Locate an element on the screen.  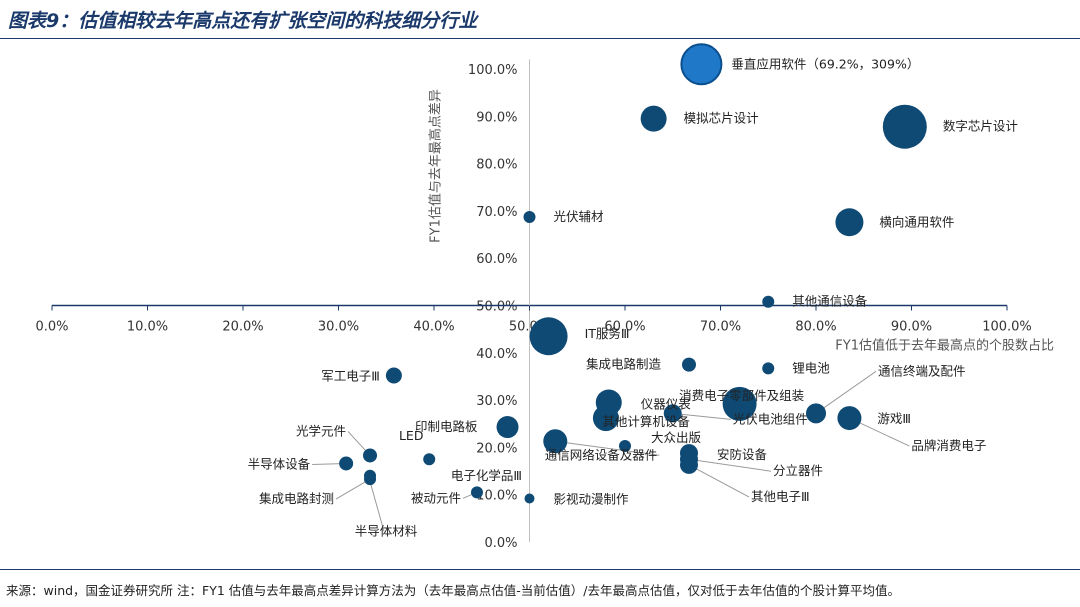
point-label: 品牌消费电子 is located at coordinates (948, 445).